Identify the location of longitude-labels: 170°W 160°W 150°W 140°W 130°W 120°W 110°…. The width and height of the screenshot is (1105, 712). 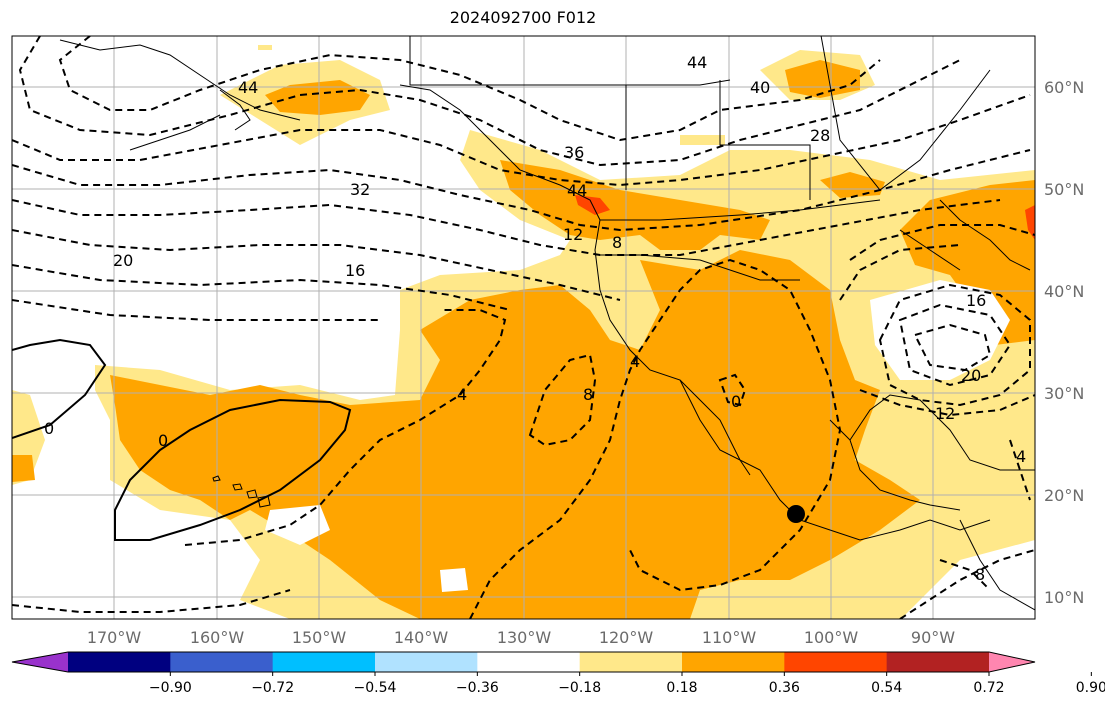
(521, 637).